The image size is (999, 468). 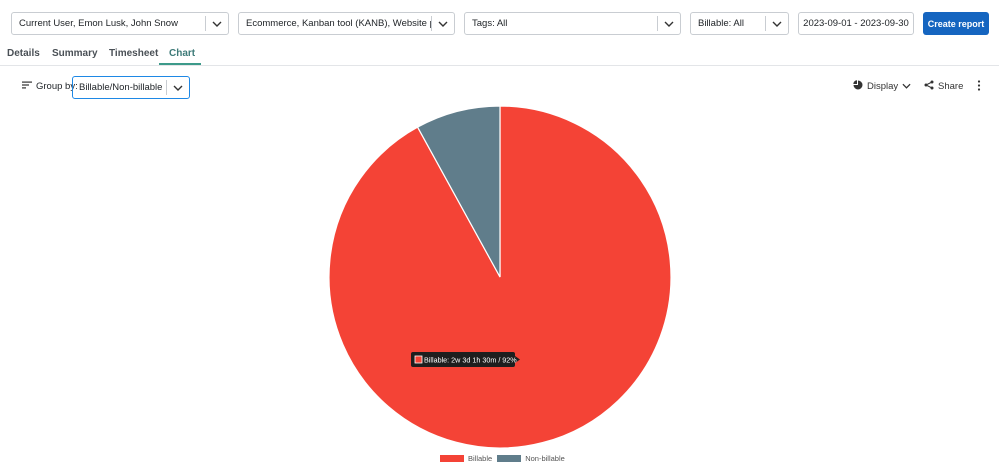 I want to click on group-by-label: Group by:, so click(x=50, y=86).